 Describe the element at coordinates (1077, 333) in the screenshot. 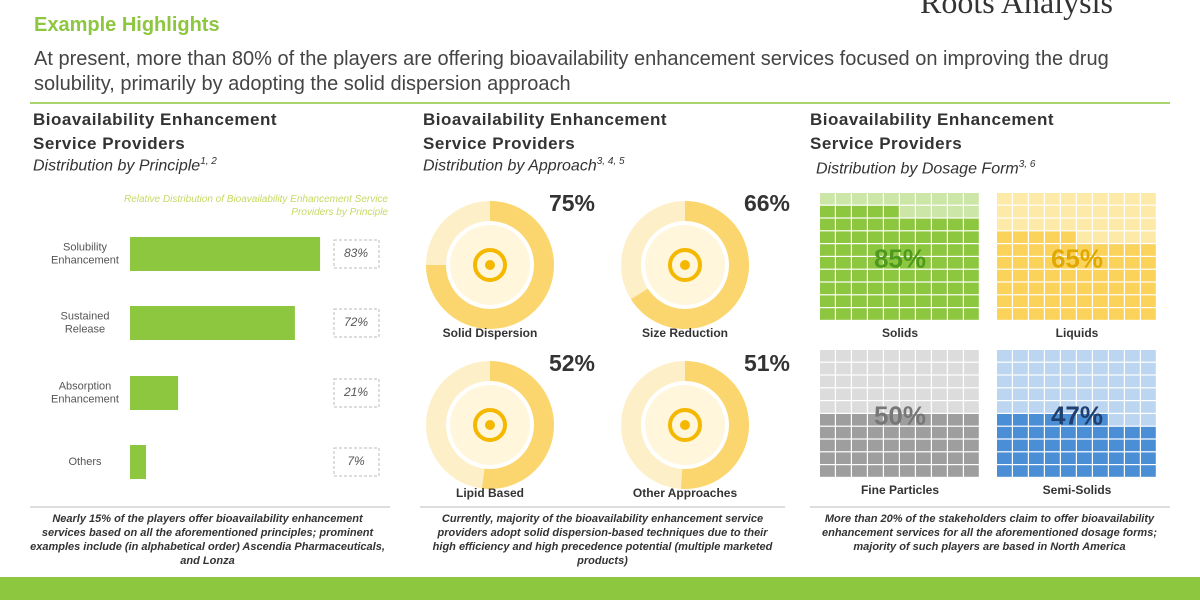

I see `category-label: Liquids` at that location.